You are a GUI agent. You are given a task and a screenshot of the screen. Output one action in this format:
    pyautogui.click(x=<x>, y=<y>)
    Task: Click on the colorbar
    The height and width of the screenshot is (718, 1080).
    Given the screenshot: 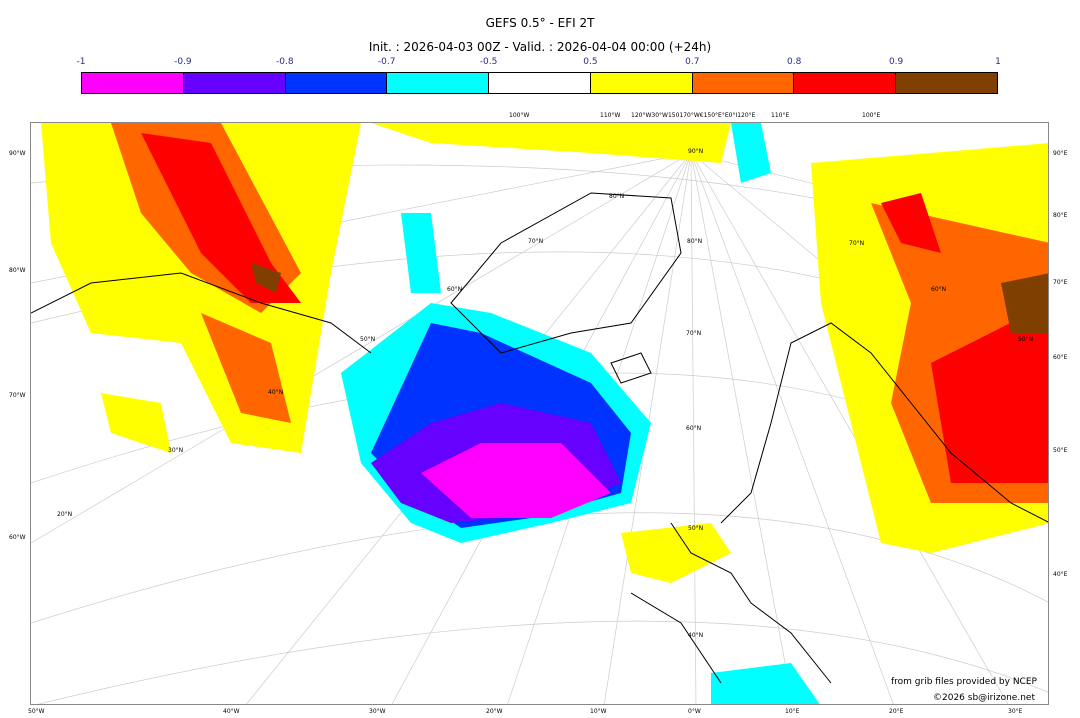 What is the action you would take?
    pyautogui.click(x=539, y=83)
    